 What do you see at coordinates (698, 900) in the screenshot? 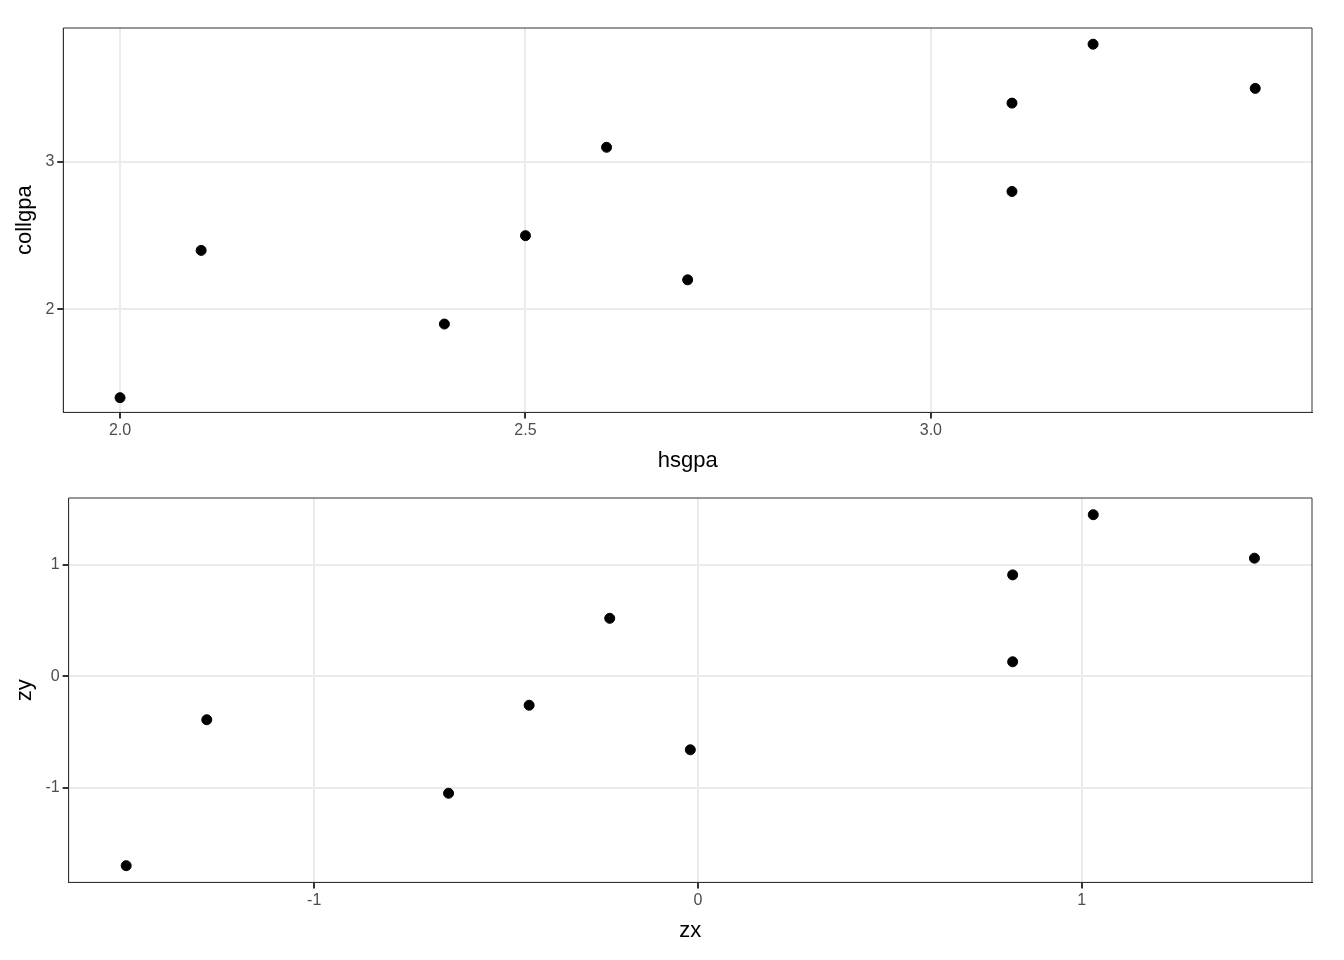
I see `x-tick-label: 0` at bounding box center [698, 900].